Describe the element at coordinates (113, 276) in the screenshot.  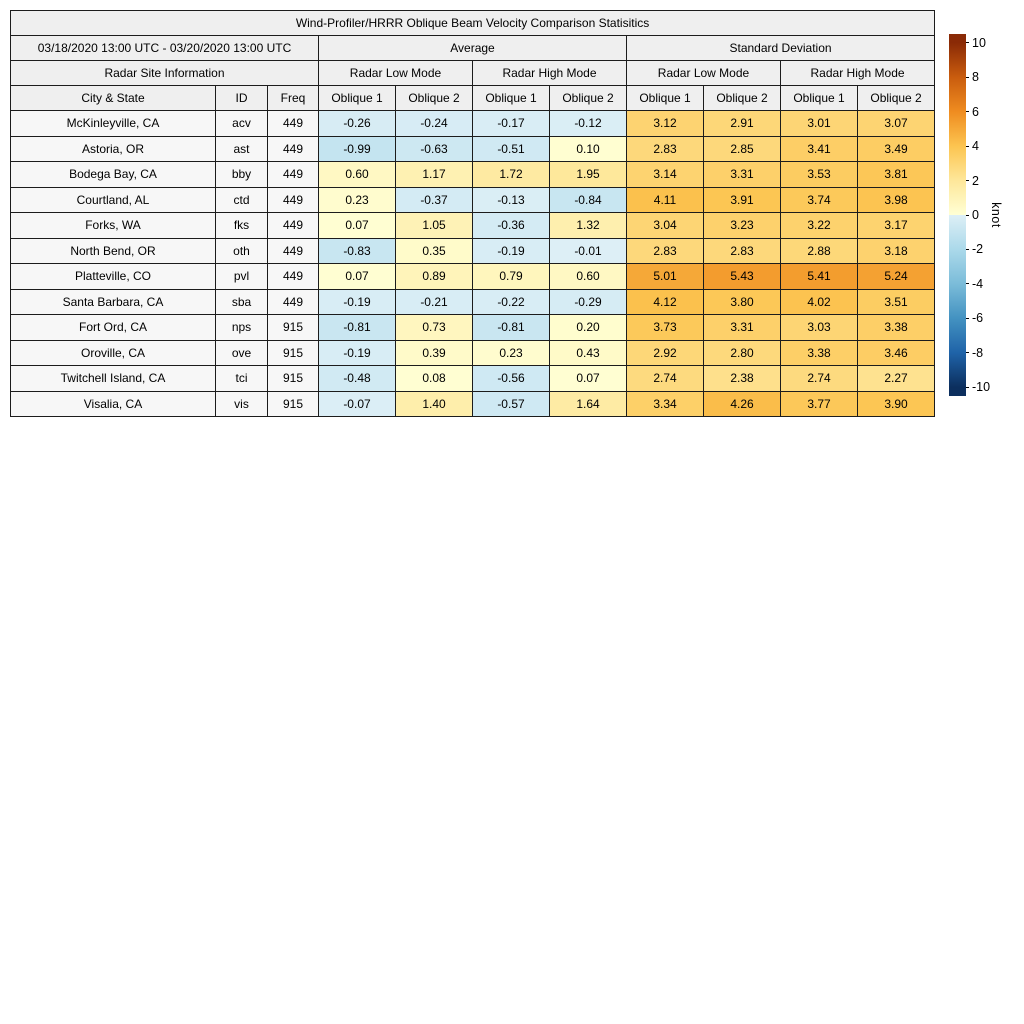
I see `cell-city: Platteville, CO` at that location.